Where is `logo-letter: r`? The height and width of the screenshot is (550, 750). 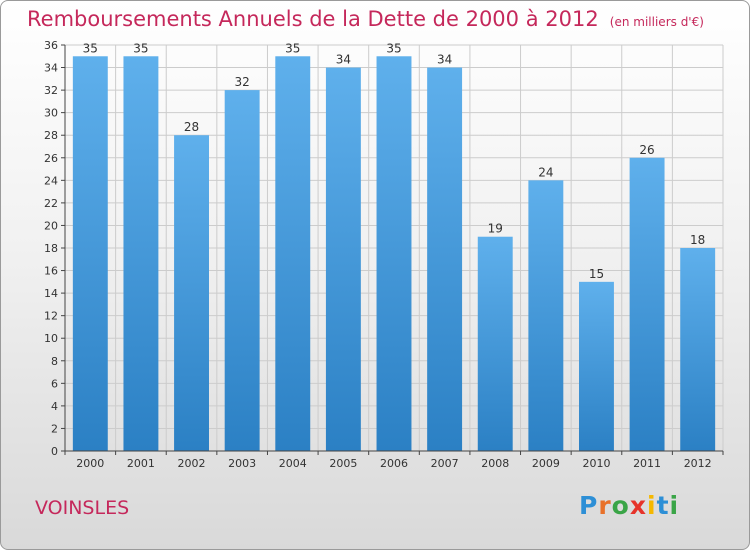
logo-letter: r is located at coordinates (605, 505).